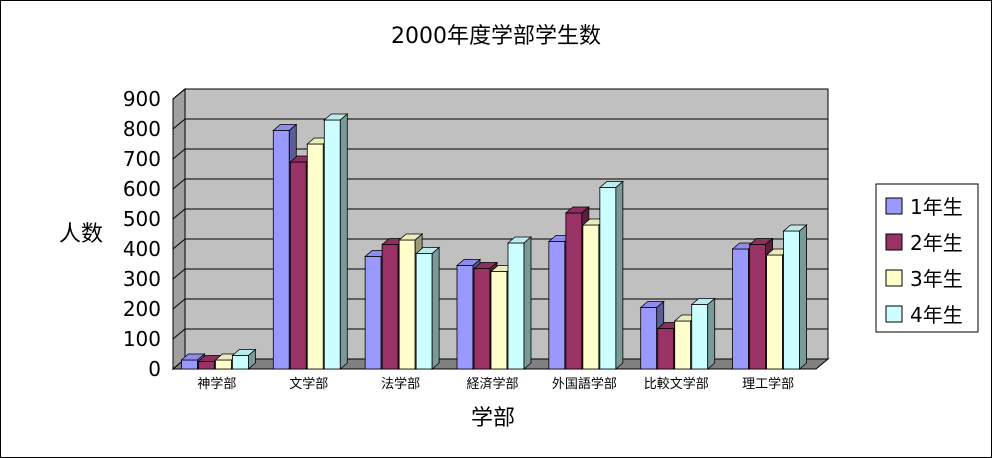 The width and height of the screenshot is (992, 458). Describe the element at coordinates (142, 129) in the screenshot. I see `y-tick-label: 800` at that location.